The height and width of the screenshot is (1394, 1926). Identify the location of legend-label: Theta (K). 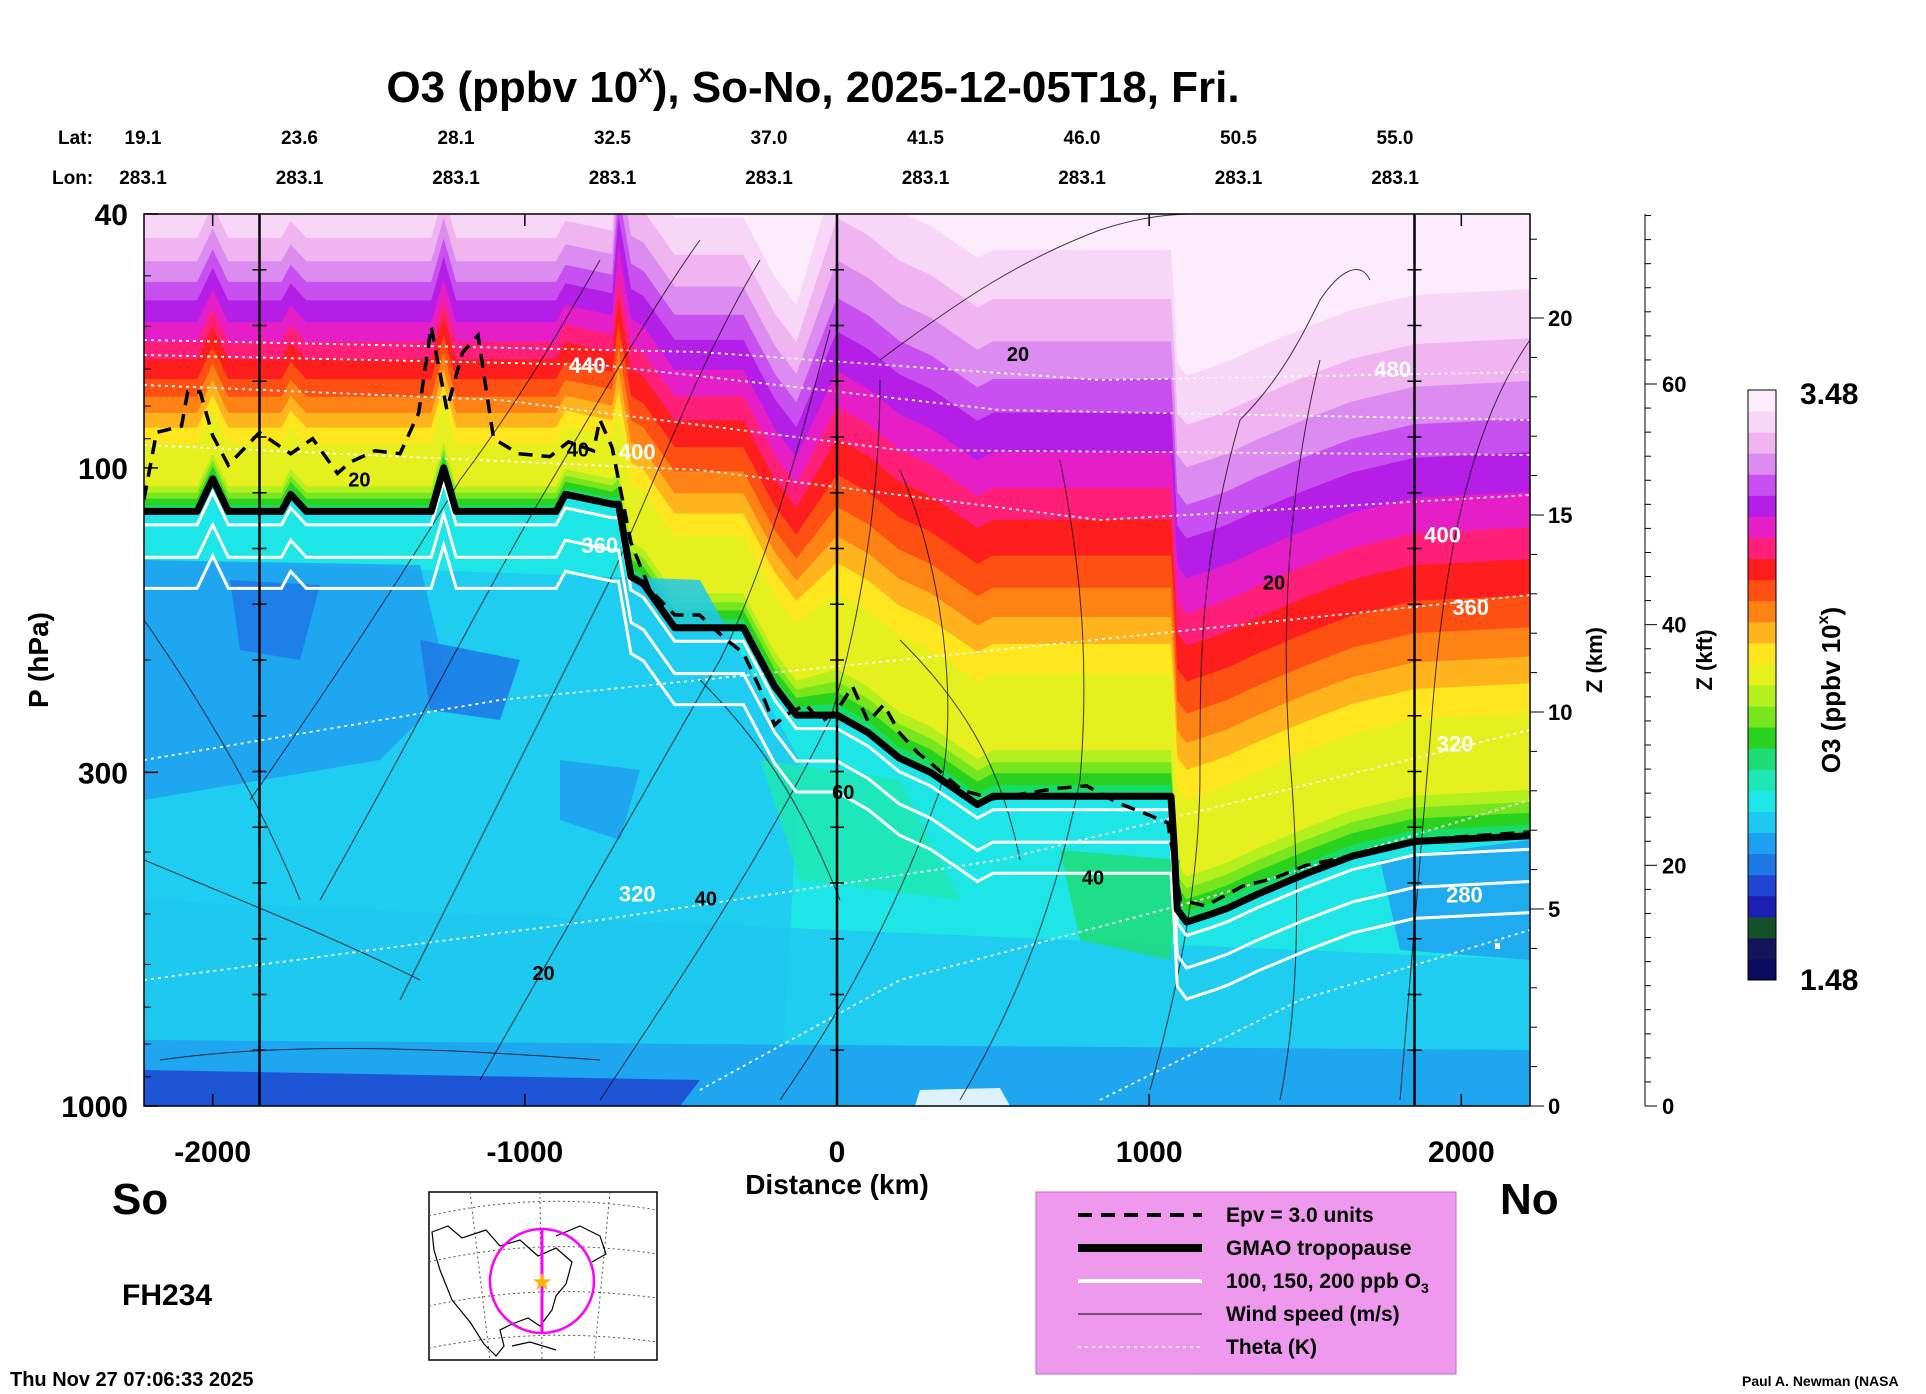
(1271, 1347).